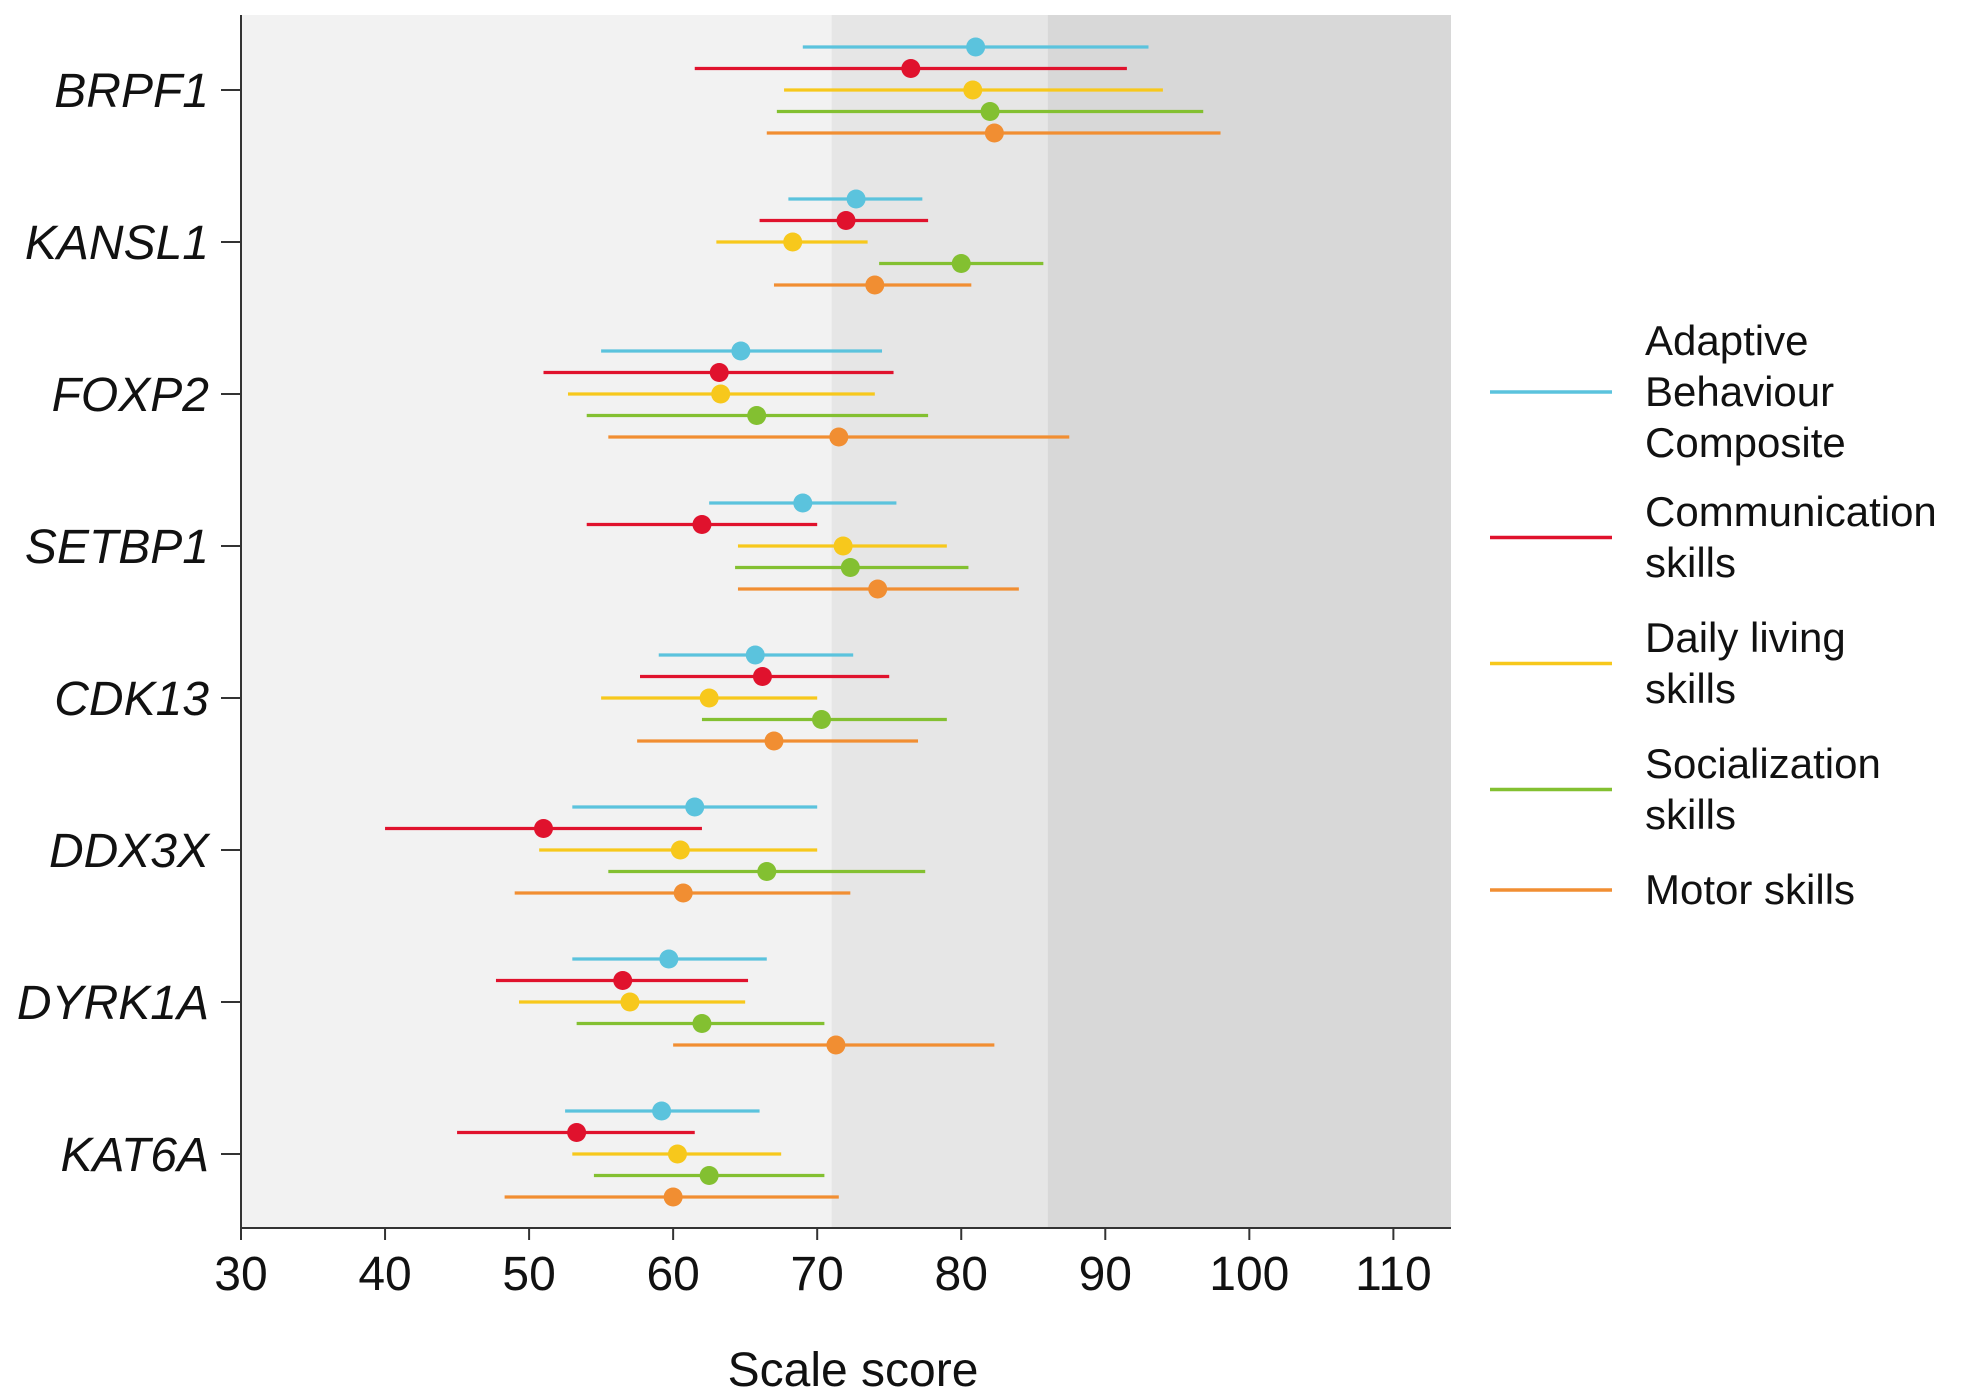 Image resolution: width=1984 pixels, height=1400 pixels. I want to click on x-tick-label-70: 70, so click(816, 1274).